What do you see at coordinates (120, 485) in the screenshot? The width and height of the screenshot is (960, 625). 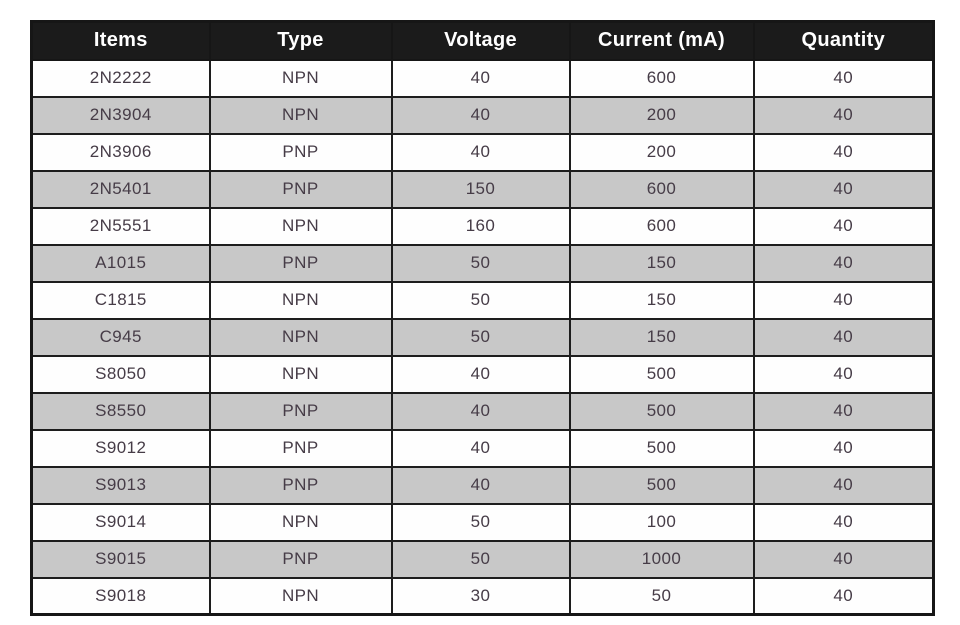 I see `cell-item: S9013` at bounding box center [120, 485].